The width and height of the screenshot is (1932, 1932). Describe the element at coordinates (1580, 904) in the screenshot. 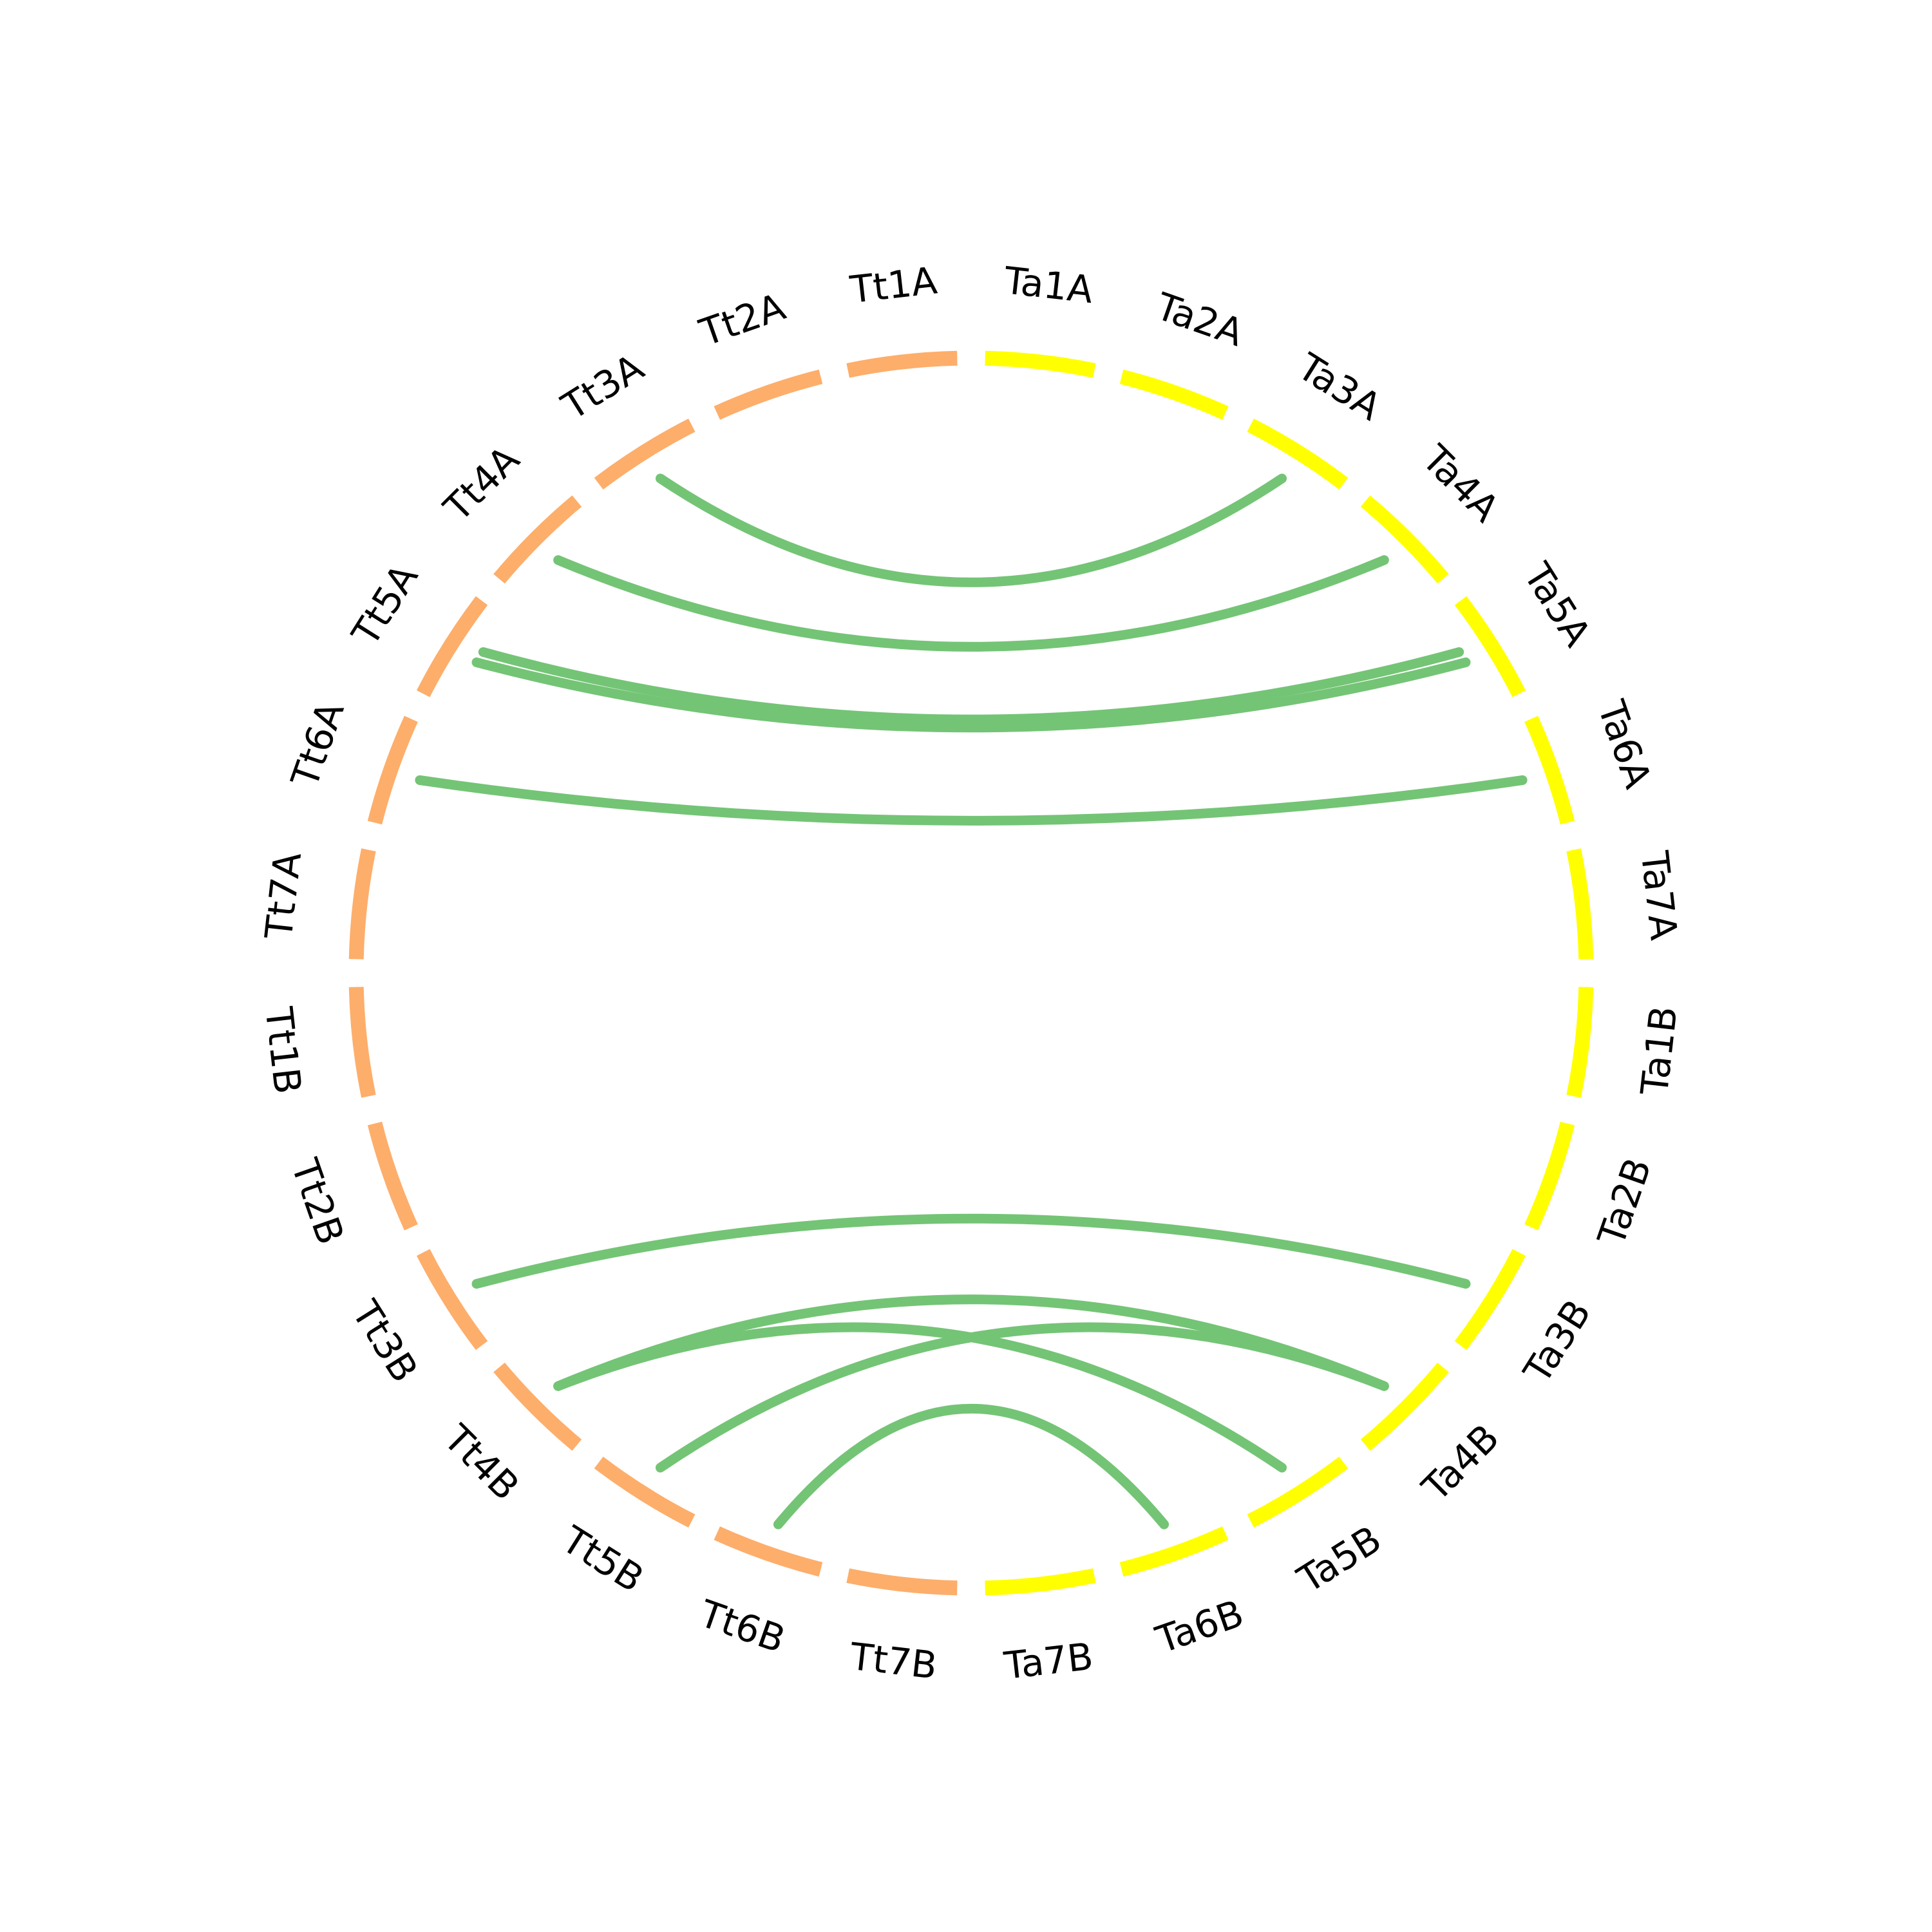

I see `chromosome-ta7a` at that location.